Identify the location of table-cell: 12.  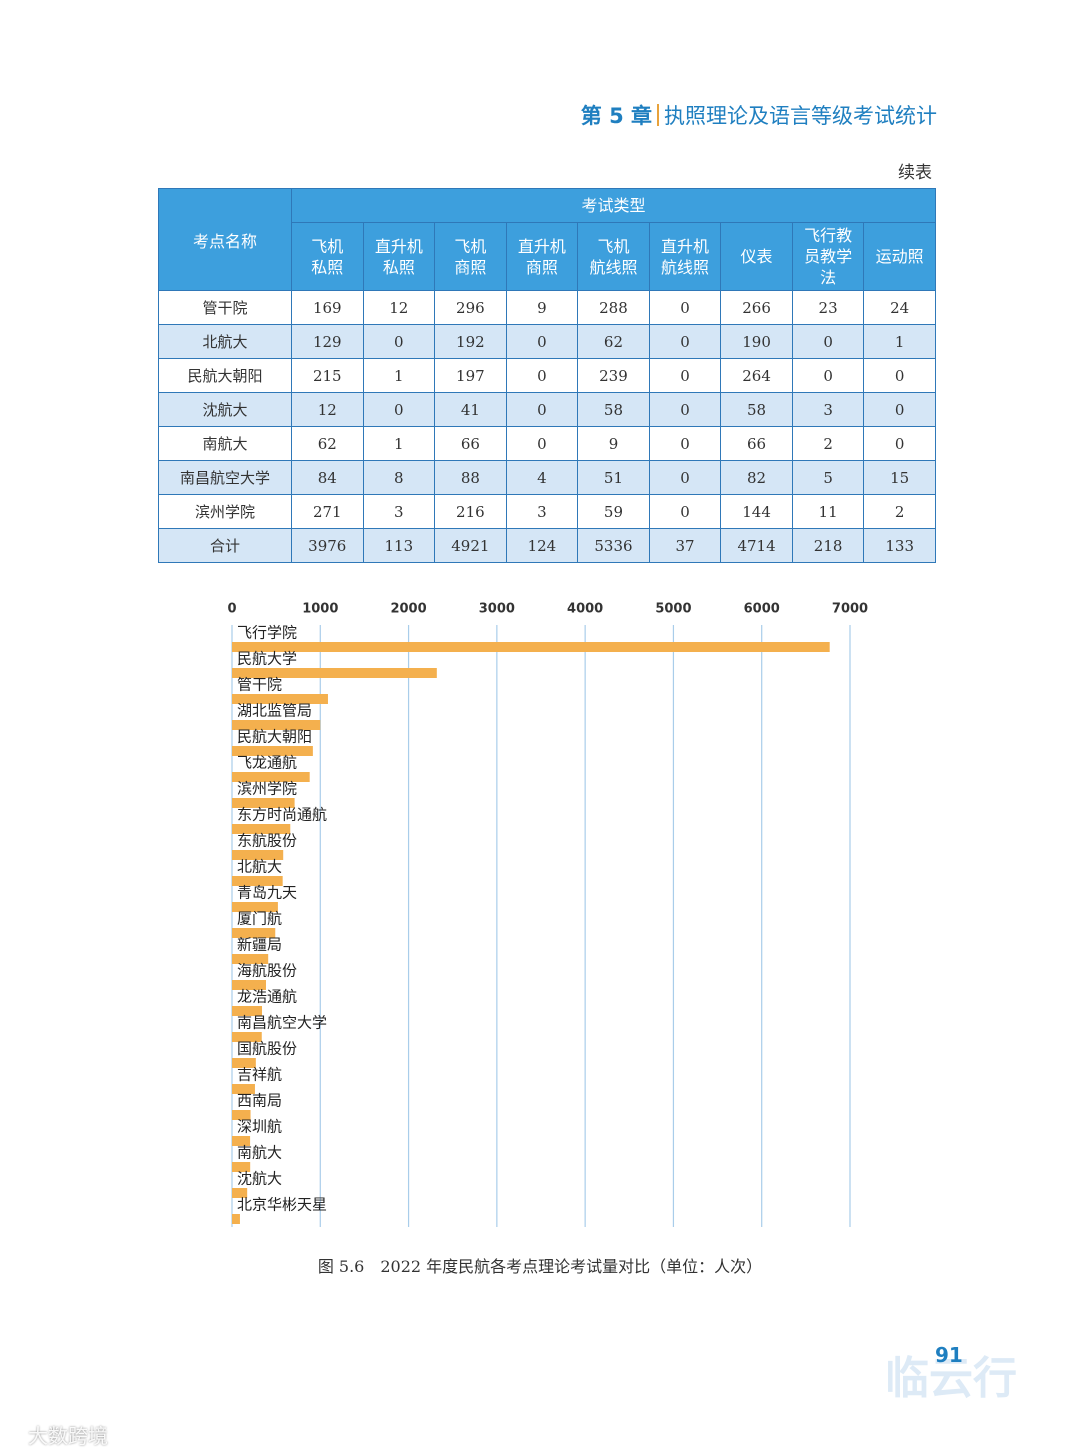
(399, 307).